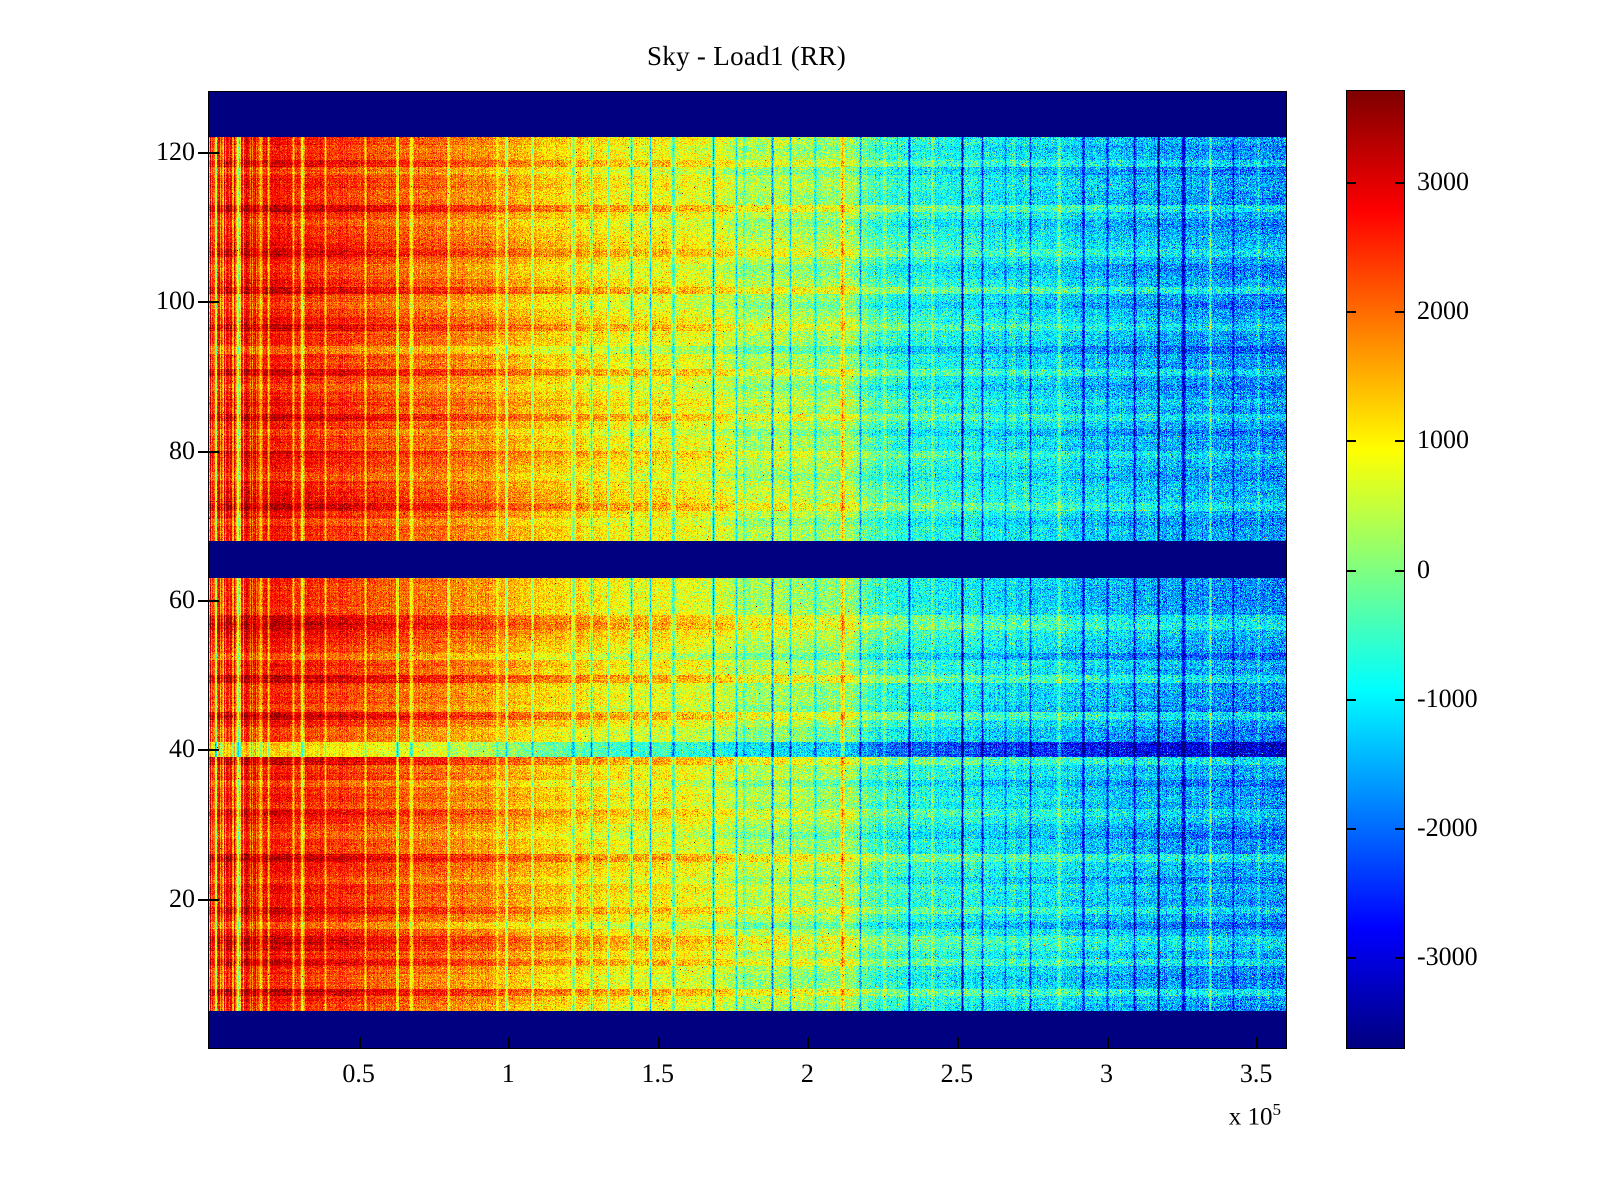 The width and height of the screenshot is (1600, 1200). Describe the element at coordinates (1423, 569) in the screenshot. I see `colorbar-tick-label: 0` at that location.